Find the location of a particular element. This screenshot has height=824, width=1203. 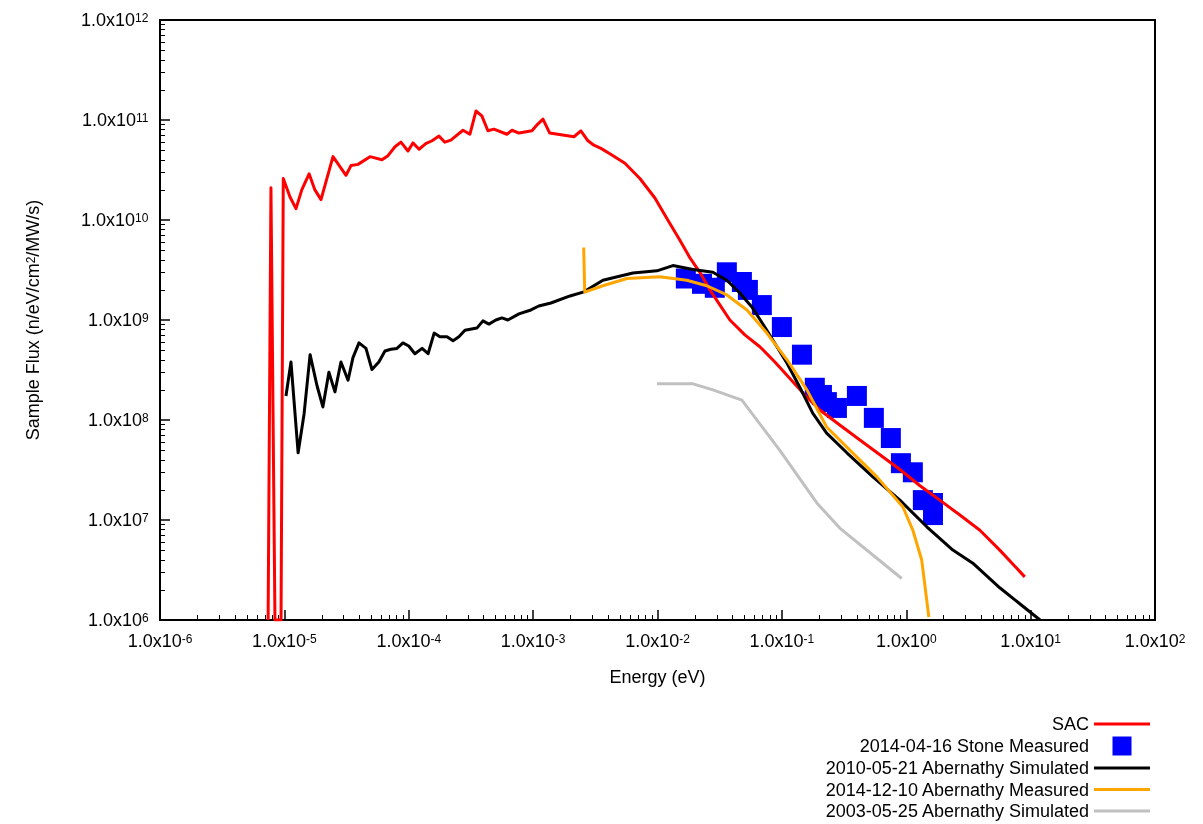

legend-label: 2010-05-21 Abernathy Simulated is located at coordinates (957, 768).